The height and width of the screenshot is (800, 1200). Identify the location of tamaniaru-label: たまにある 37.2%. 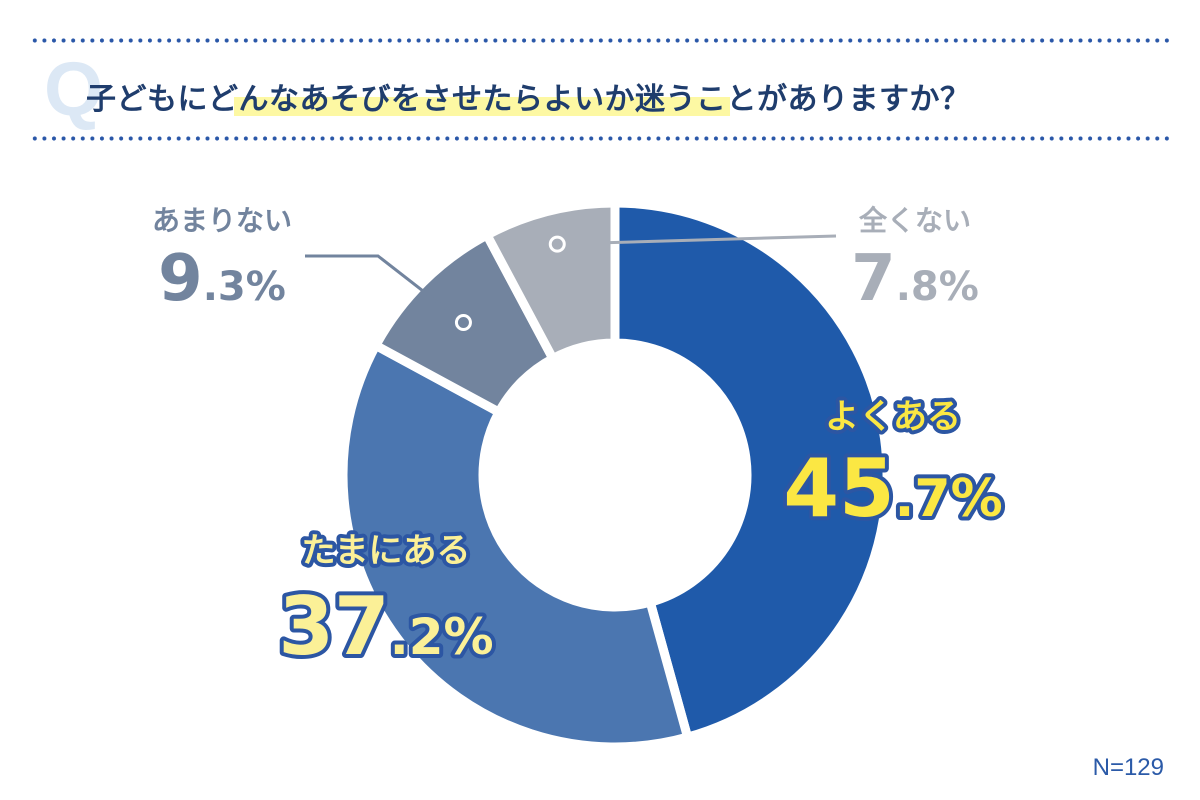
(385, 602).